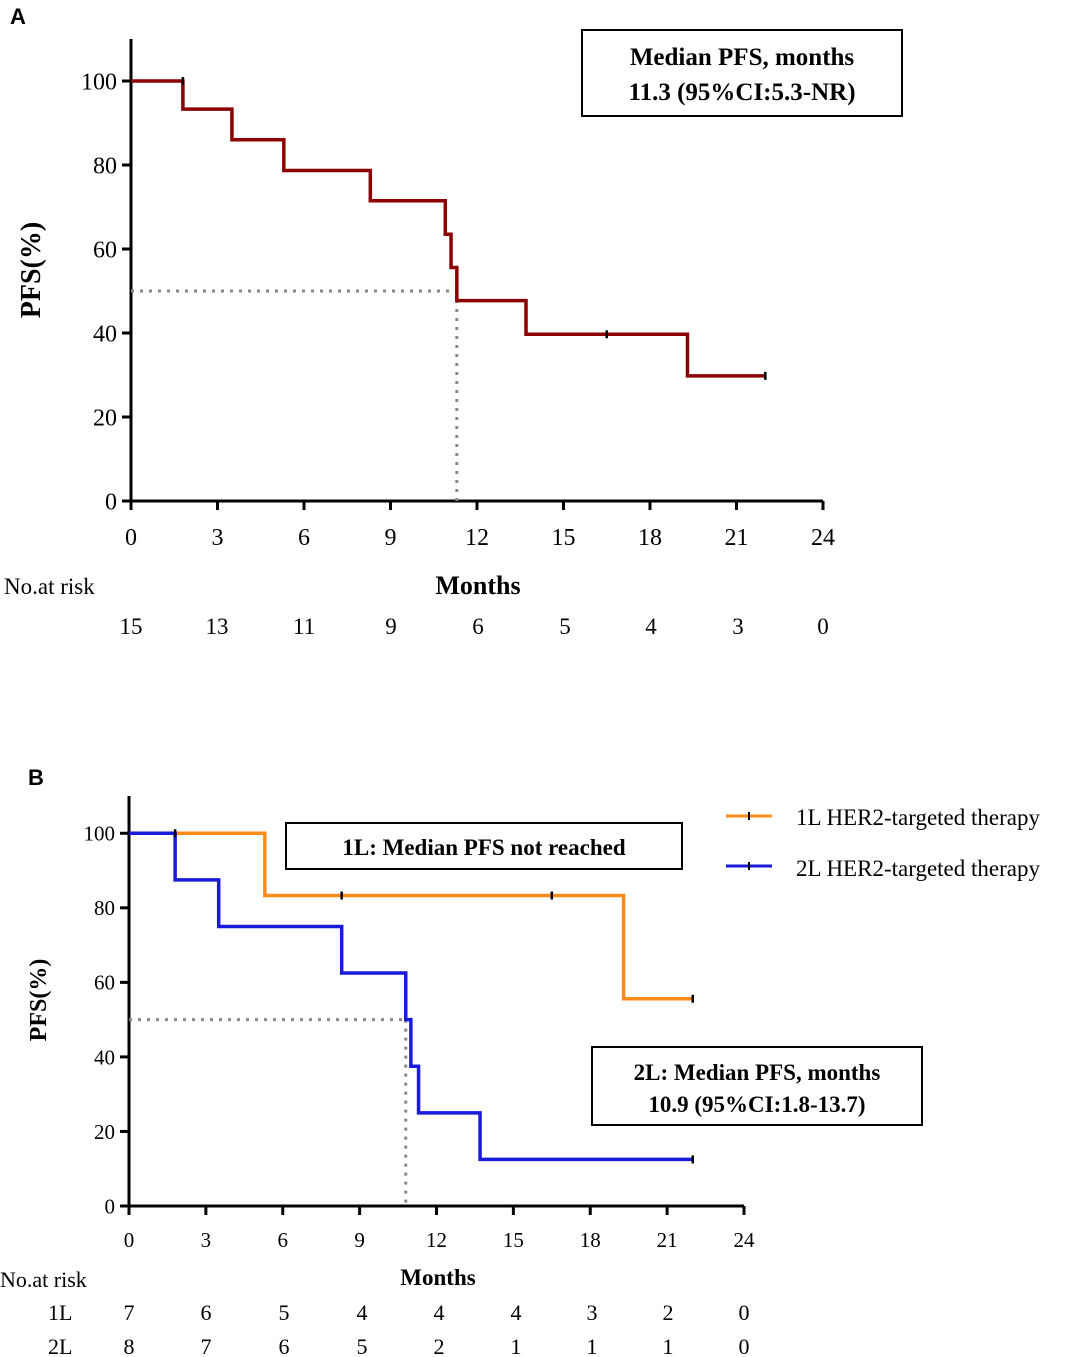  What do you see at coordinates (477, 585) in the screenshot?
I see `panel-a-x-axis-label: Months` at bounding box center [477, 585].